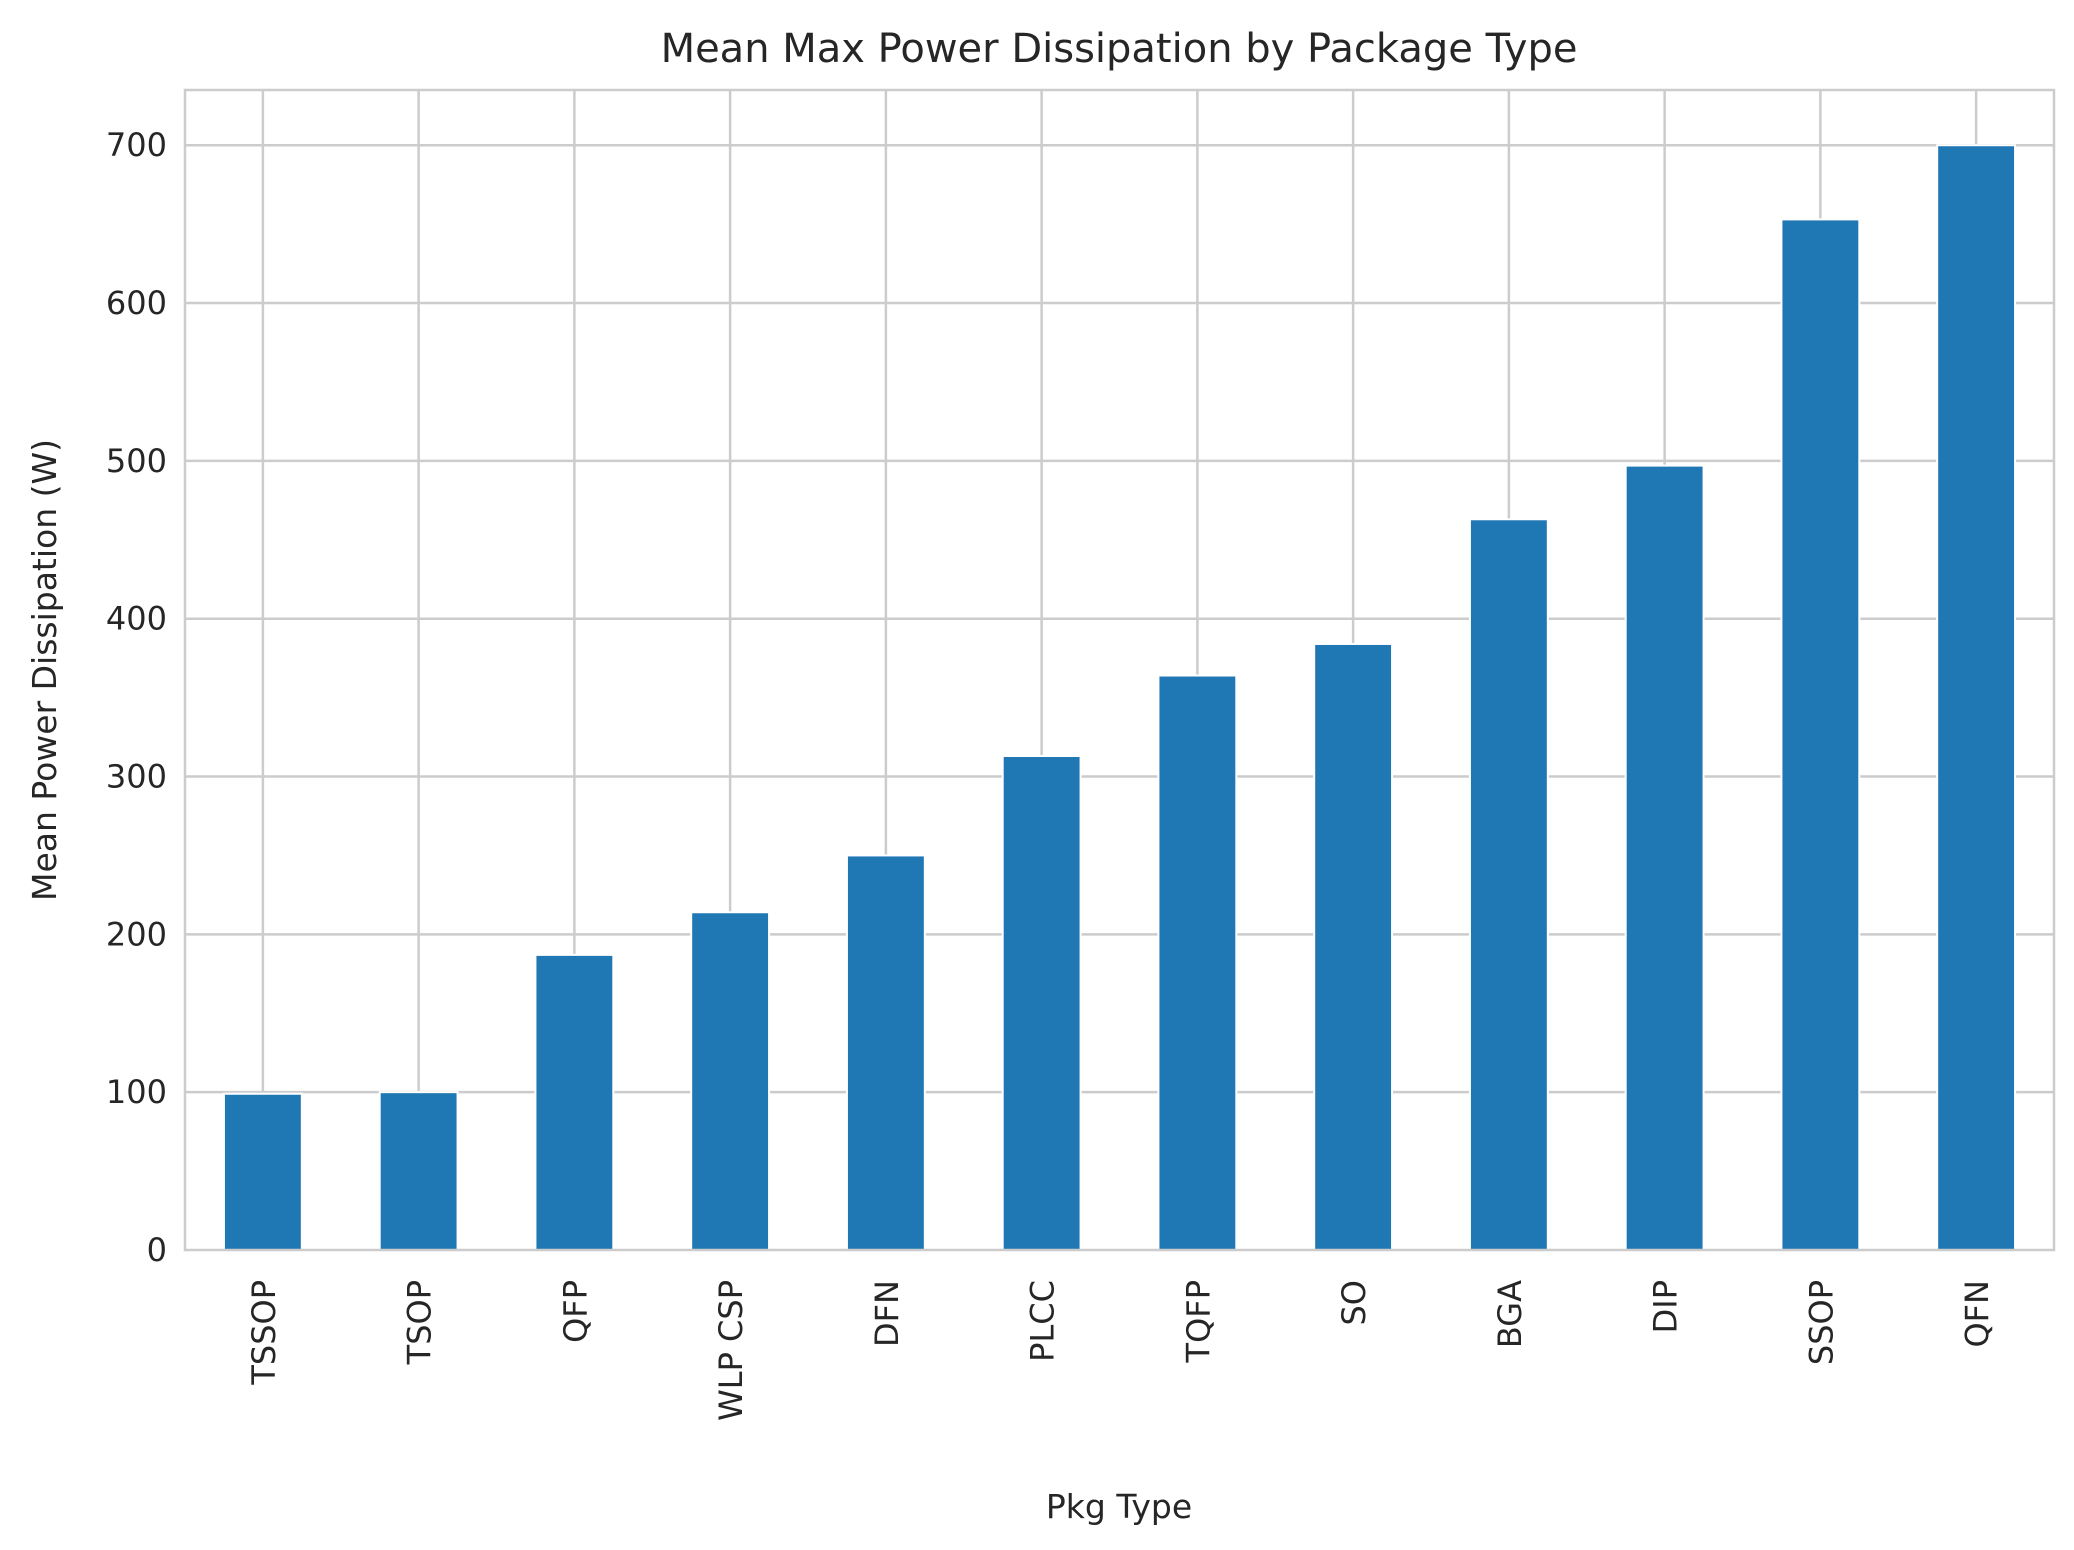 The width and height of the screenshot is (2074, 1550). Describe the element at coordinates (1820, 735) in the screenshot. I see `bar-ssop` at that location.